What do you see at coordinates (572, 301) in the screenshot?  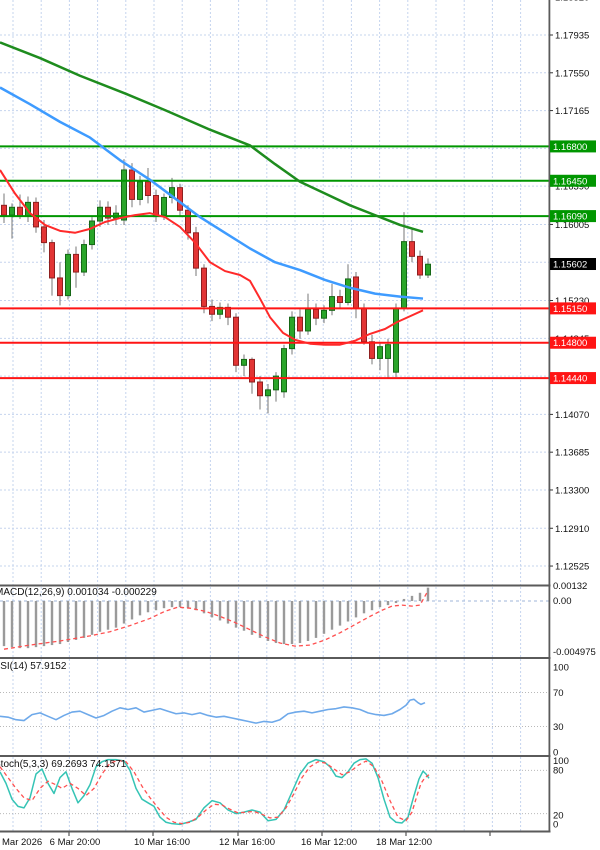 I see `price-tick-label: 1.15230` at bounding box center [572, 301].